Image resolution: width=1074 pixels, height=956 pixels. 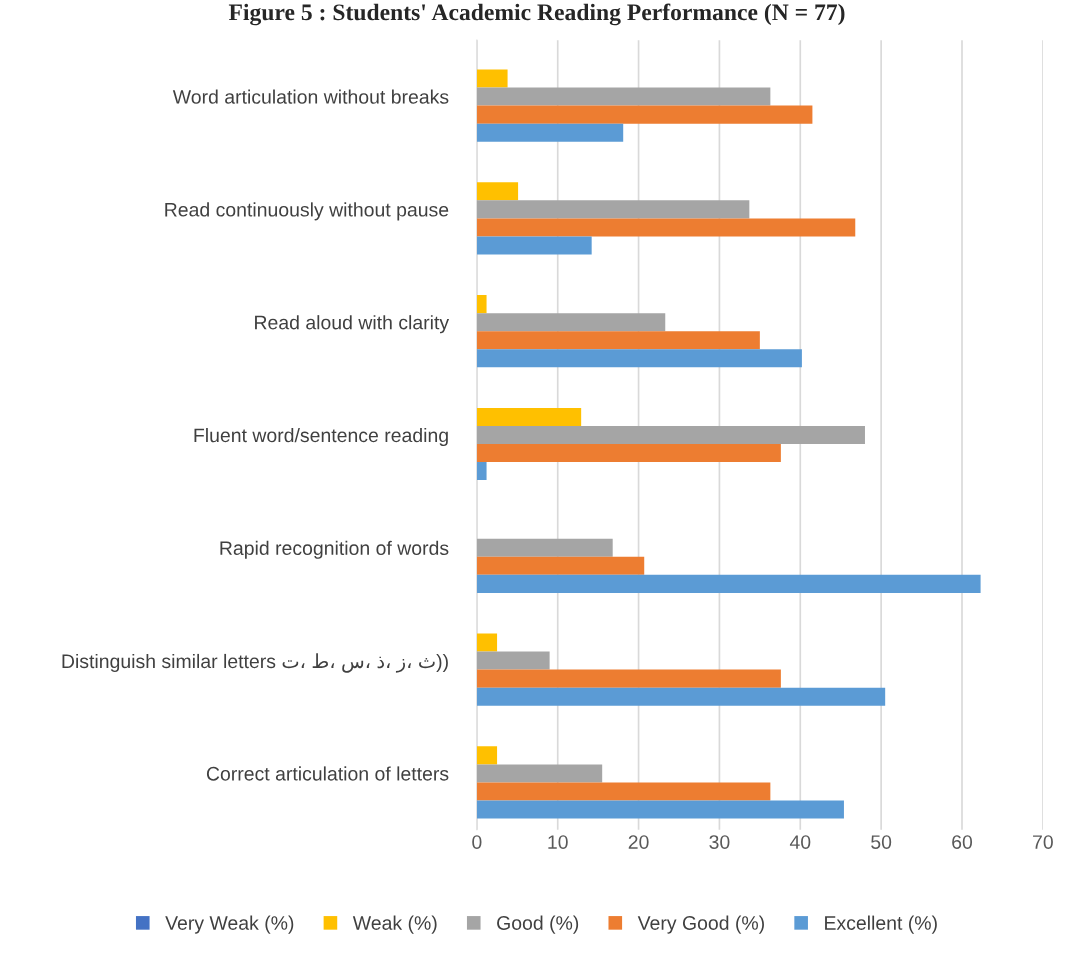 What do you see at coordinates (255, 663) in the screenshot?
I see `y-tick-label: Distinguish similar letters ت، ط، س، ذ، ز، ث))` at bounding box center [255, 663].